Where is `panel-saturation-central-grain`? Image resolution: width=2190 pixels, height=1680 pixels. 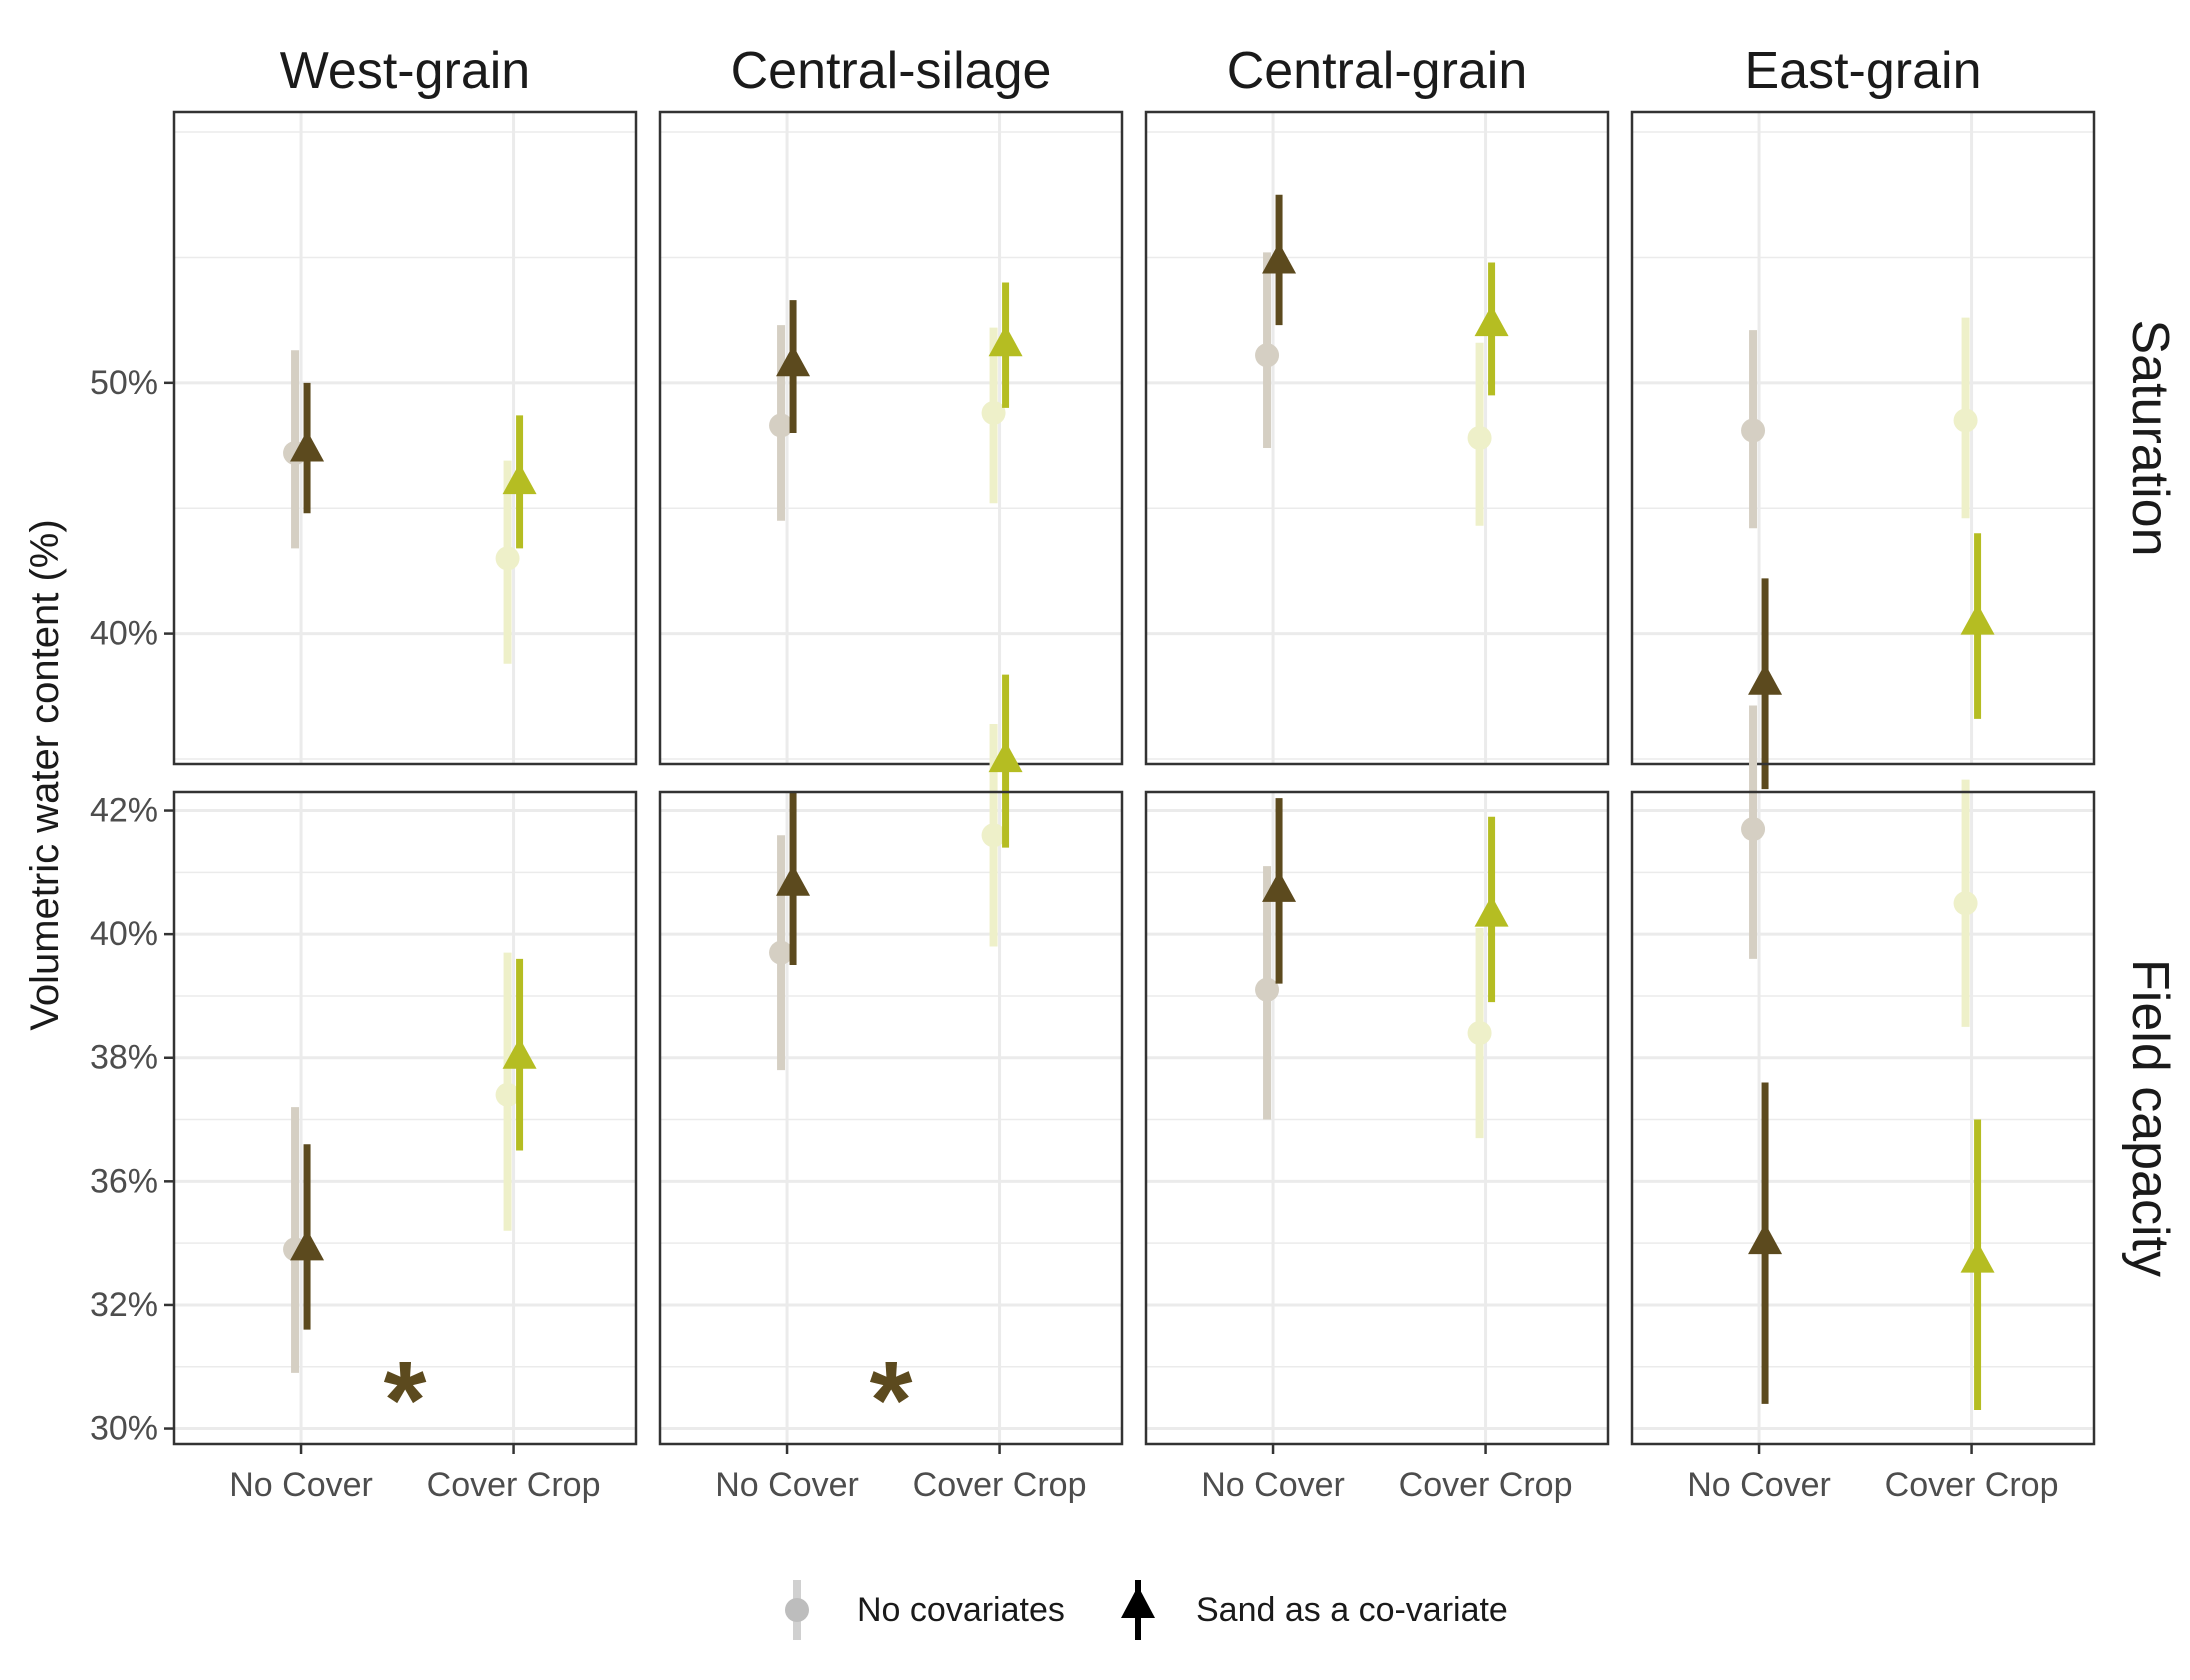 panel-saturation-central-grain is located at coordinates (1377, 438).